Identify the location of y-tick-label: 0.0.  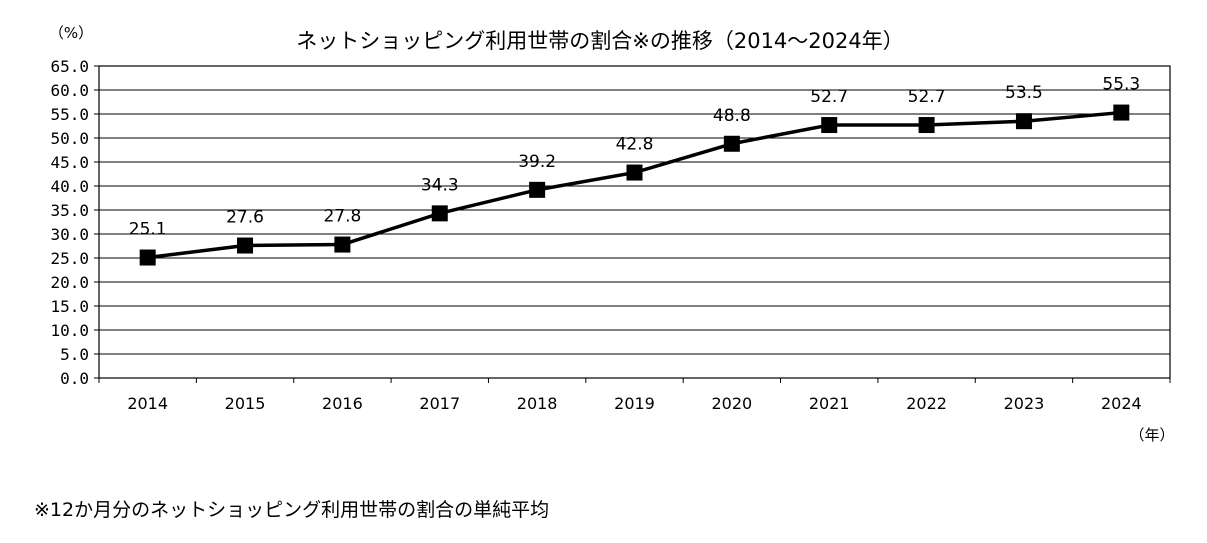
(74, 378).